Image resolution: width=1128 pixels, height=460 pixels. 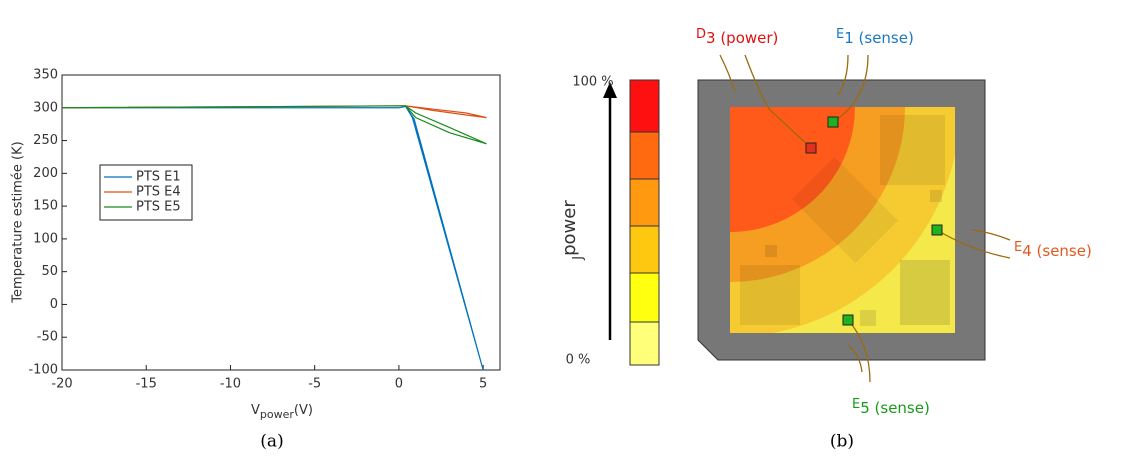 I want to click on label-d3: D3 (power), so click(x=737, y=37).